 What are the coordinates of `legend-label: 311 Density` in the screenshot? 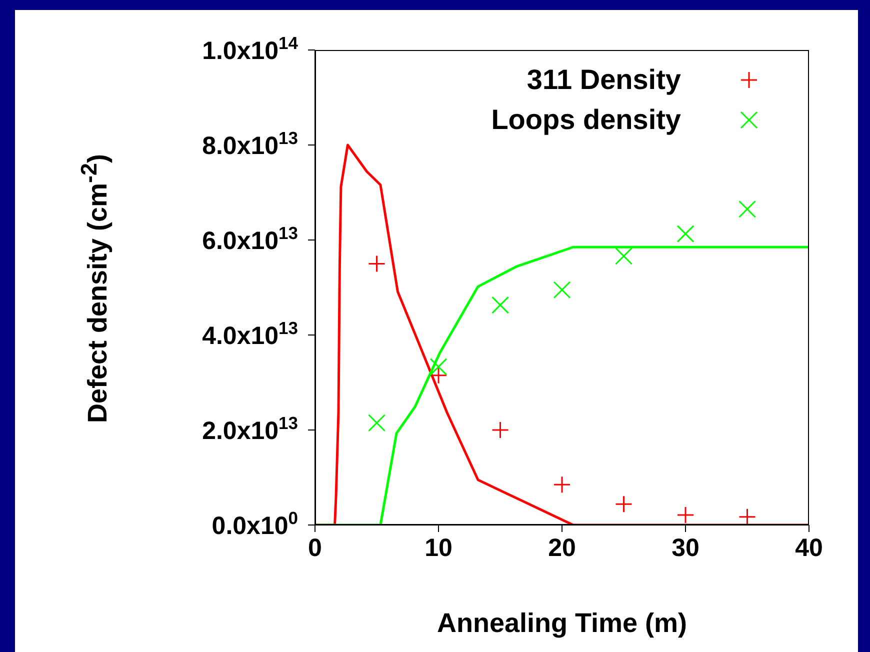 It's located at (603, 80).